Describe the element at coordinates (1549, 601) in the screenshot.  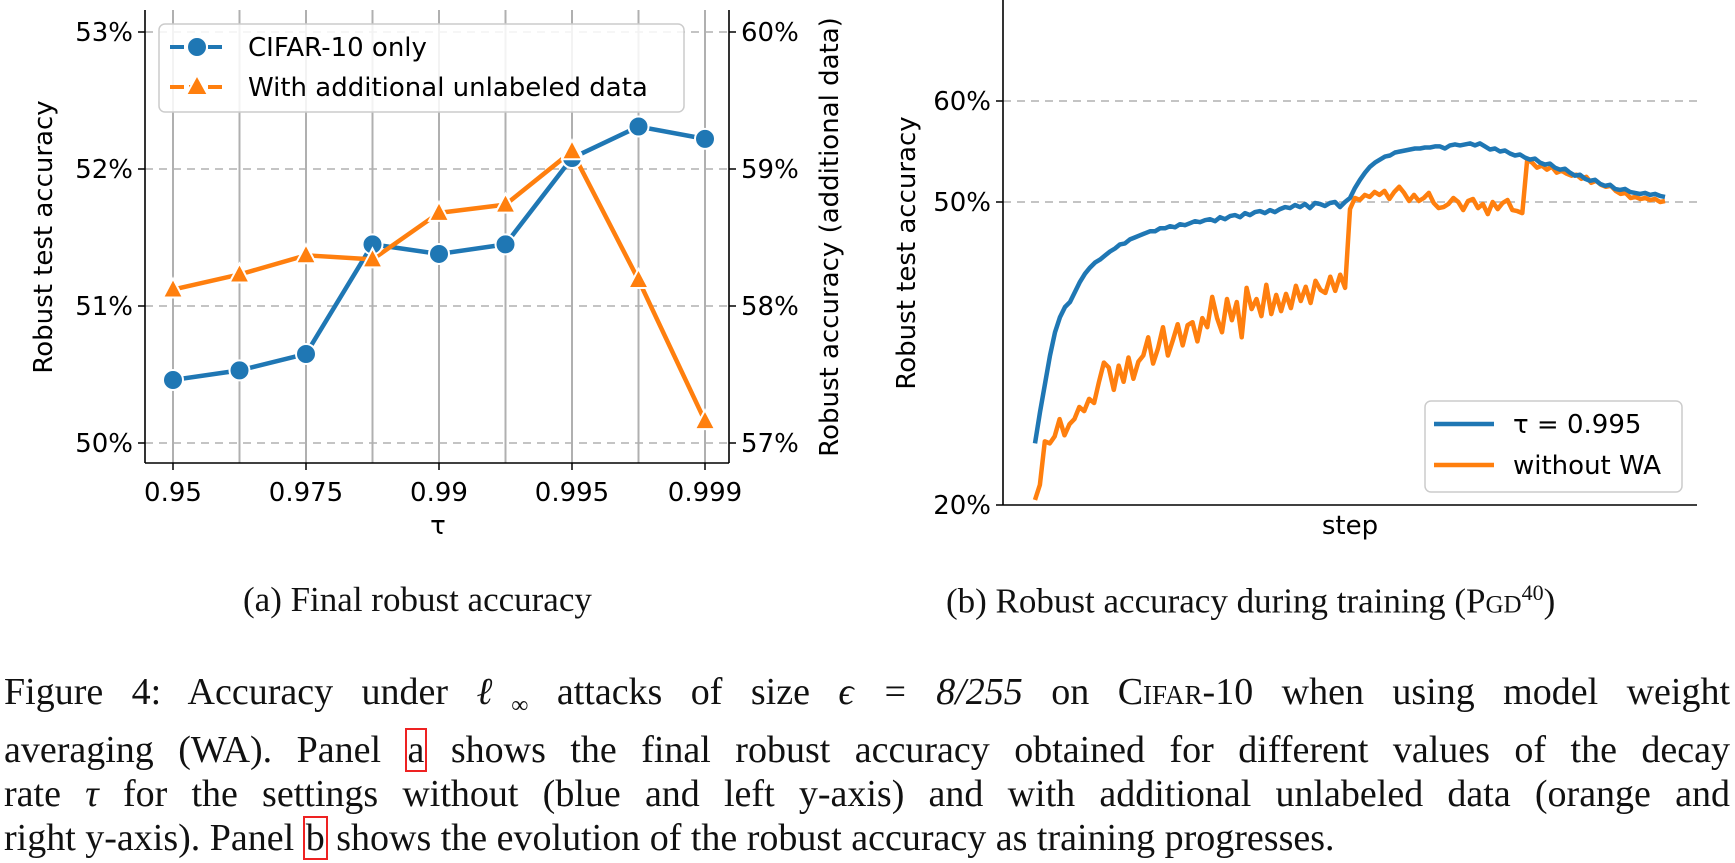
I see `caption-b-close: )` at that location.